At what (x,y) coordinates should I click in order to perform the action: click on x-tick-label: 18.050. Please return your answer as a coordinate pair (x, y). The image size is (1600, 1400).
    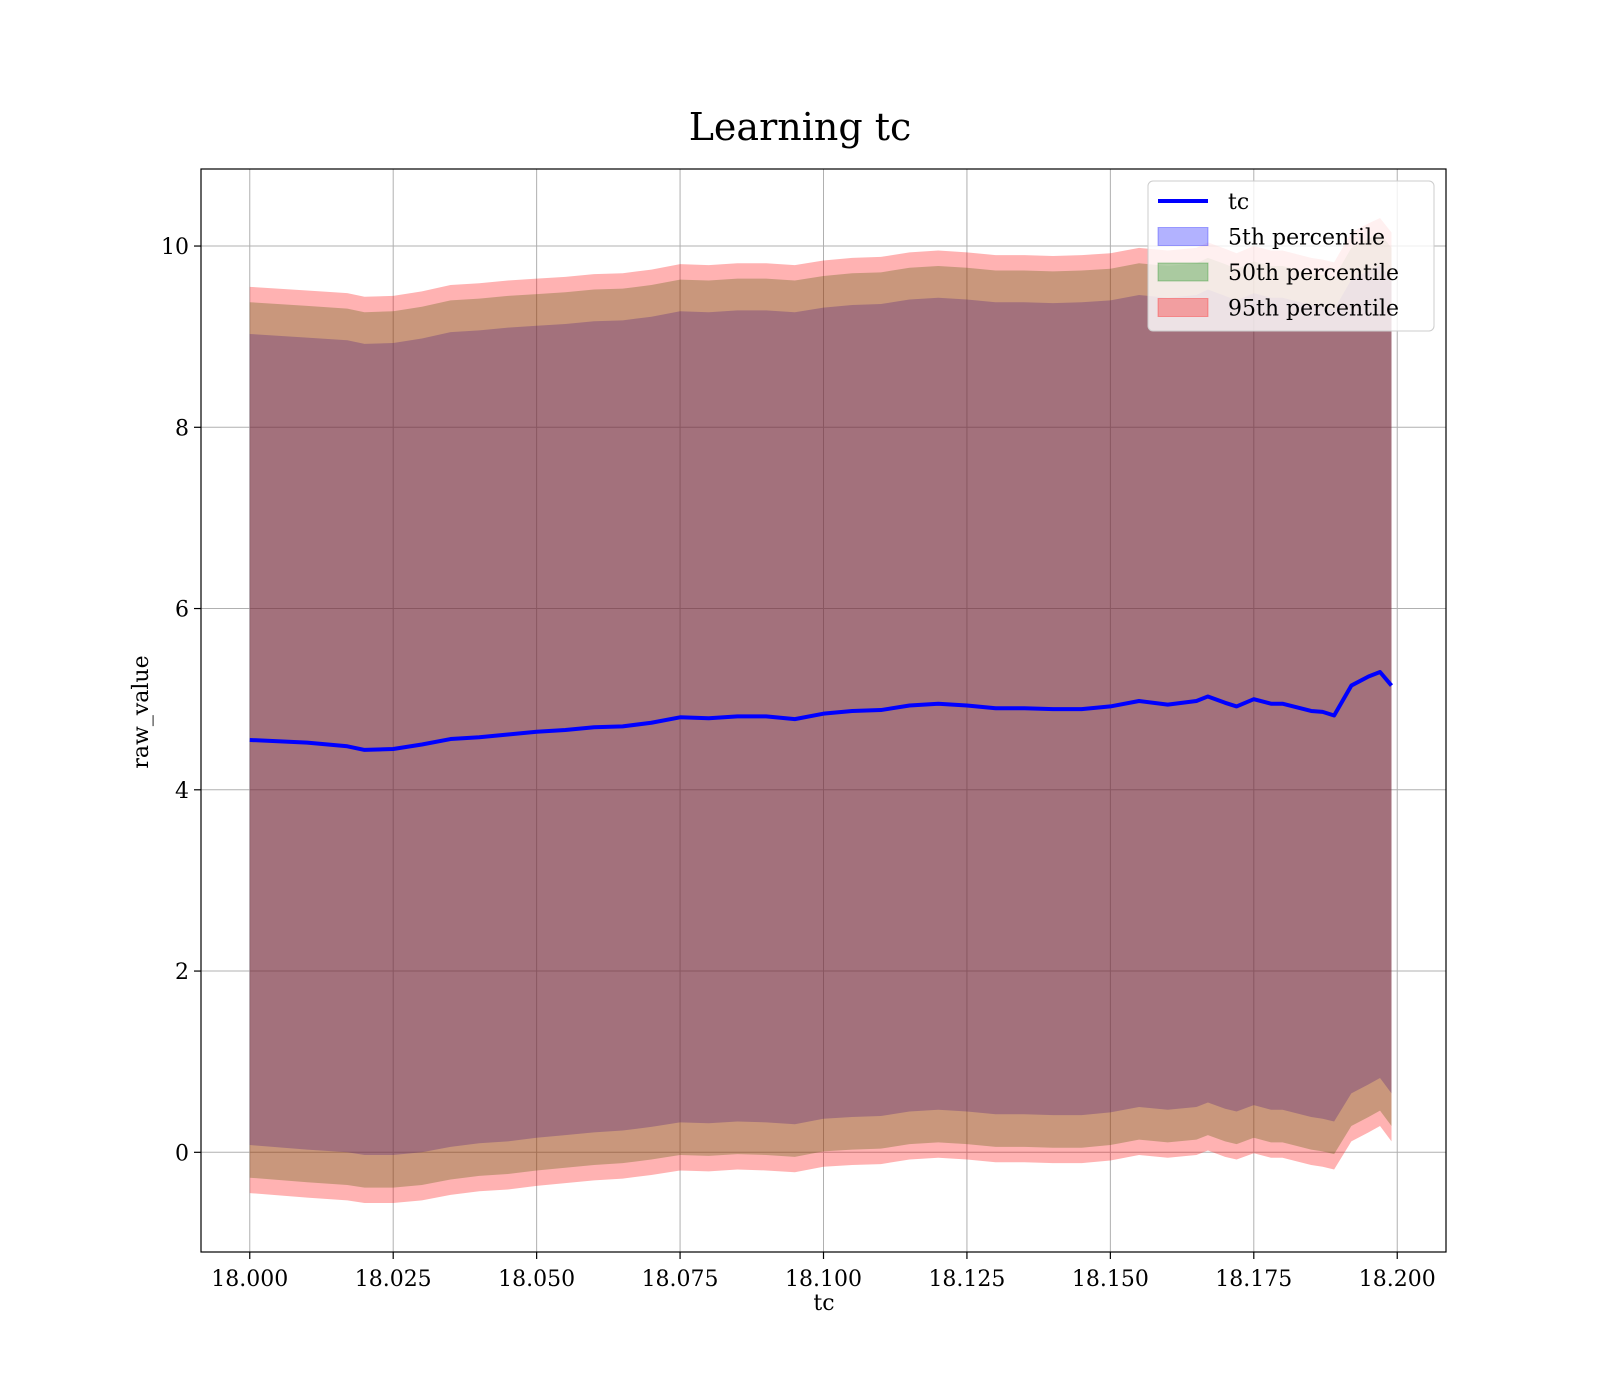
    Looking at the image, I should click on (536, 1279).